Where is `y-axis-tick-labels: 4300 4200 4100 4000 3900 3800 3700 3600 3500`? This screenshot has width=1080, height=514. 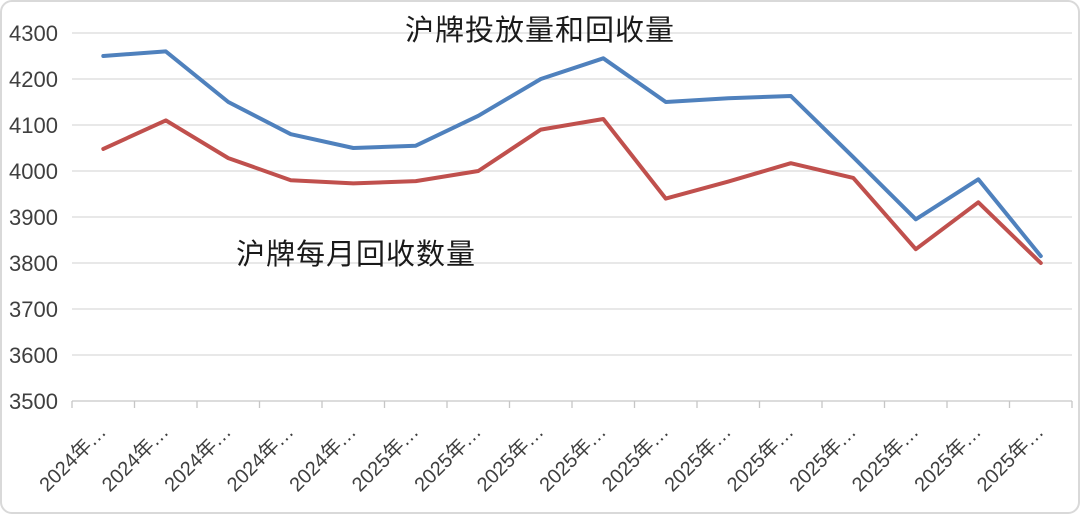 y-axis-tick-labels: 4300 4200 4100 4000 3900 3800 3700 3600 3500 is located at coordinates (33, 217).